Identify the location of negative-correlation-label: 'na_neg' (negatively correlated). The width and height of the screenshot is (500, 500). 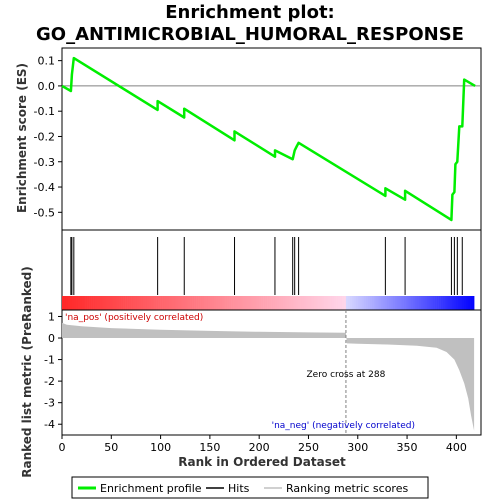
(343, 426).